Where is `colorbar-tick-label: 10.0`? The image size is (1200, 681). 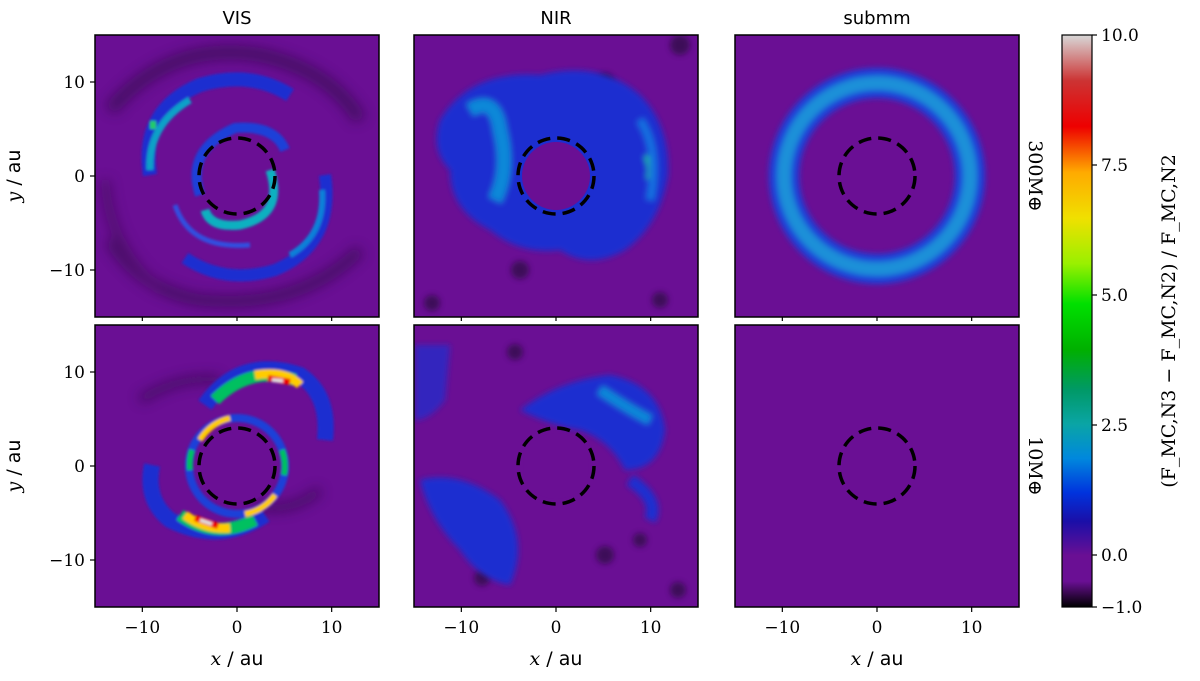
colorbar-tick-label: 10.0 is located at coordinates (1120, 36).